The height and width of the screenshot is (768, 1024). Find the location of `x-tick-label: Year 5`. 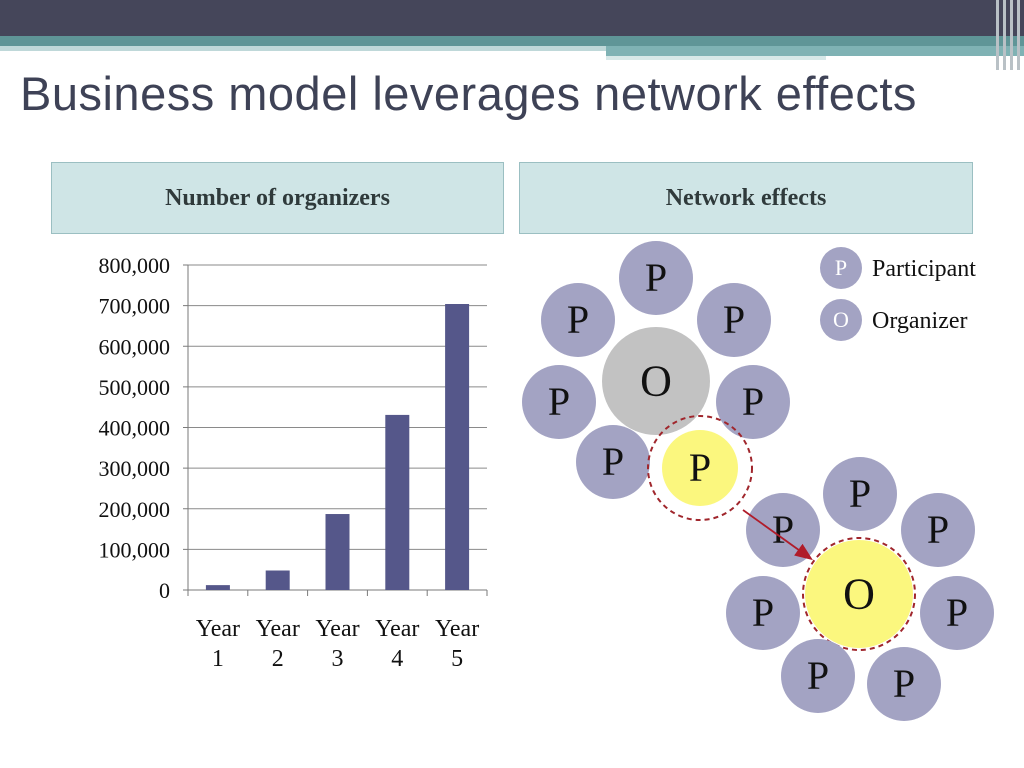

x-tick-label: Year 5 is located at coordinates (457, 644).